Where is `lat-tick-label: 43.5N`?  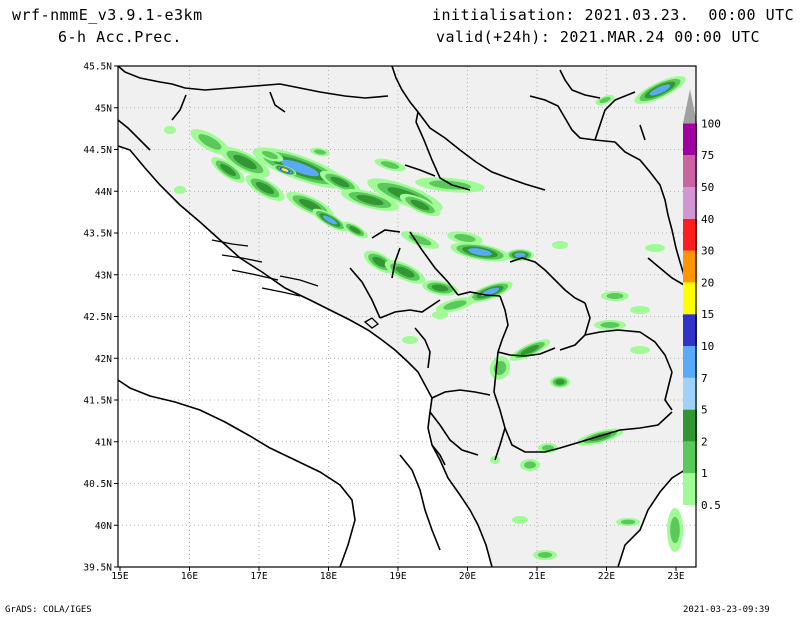
lat-tick-label: 43.5N is located at coordinates (97, 234).